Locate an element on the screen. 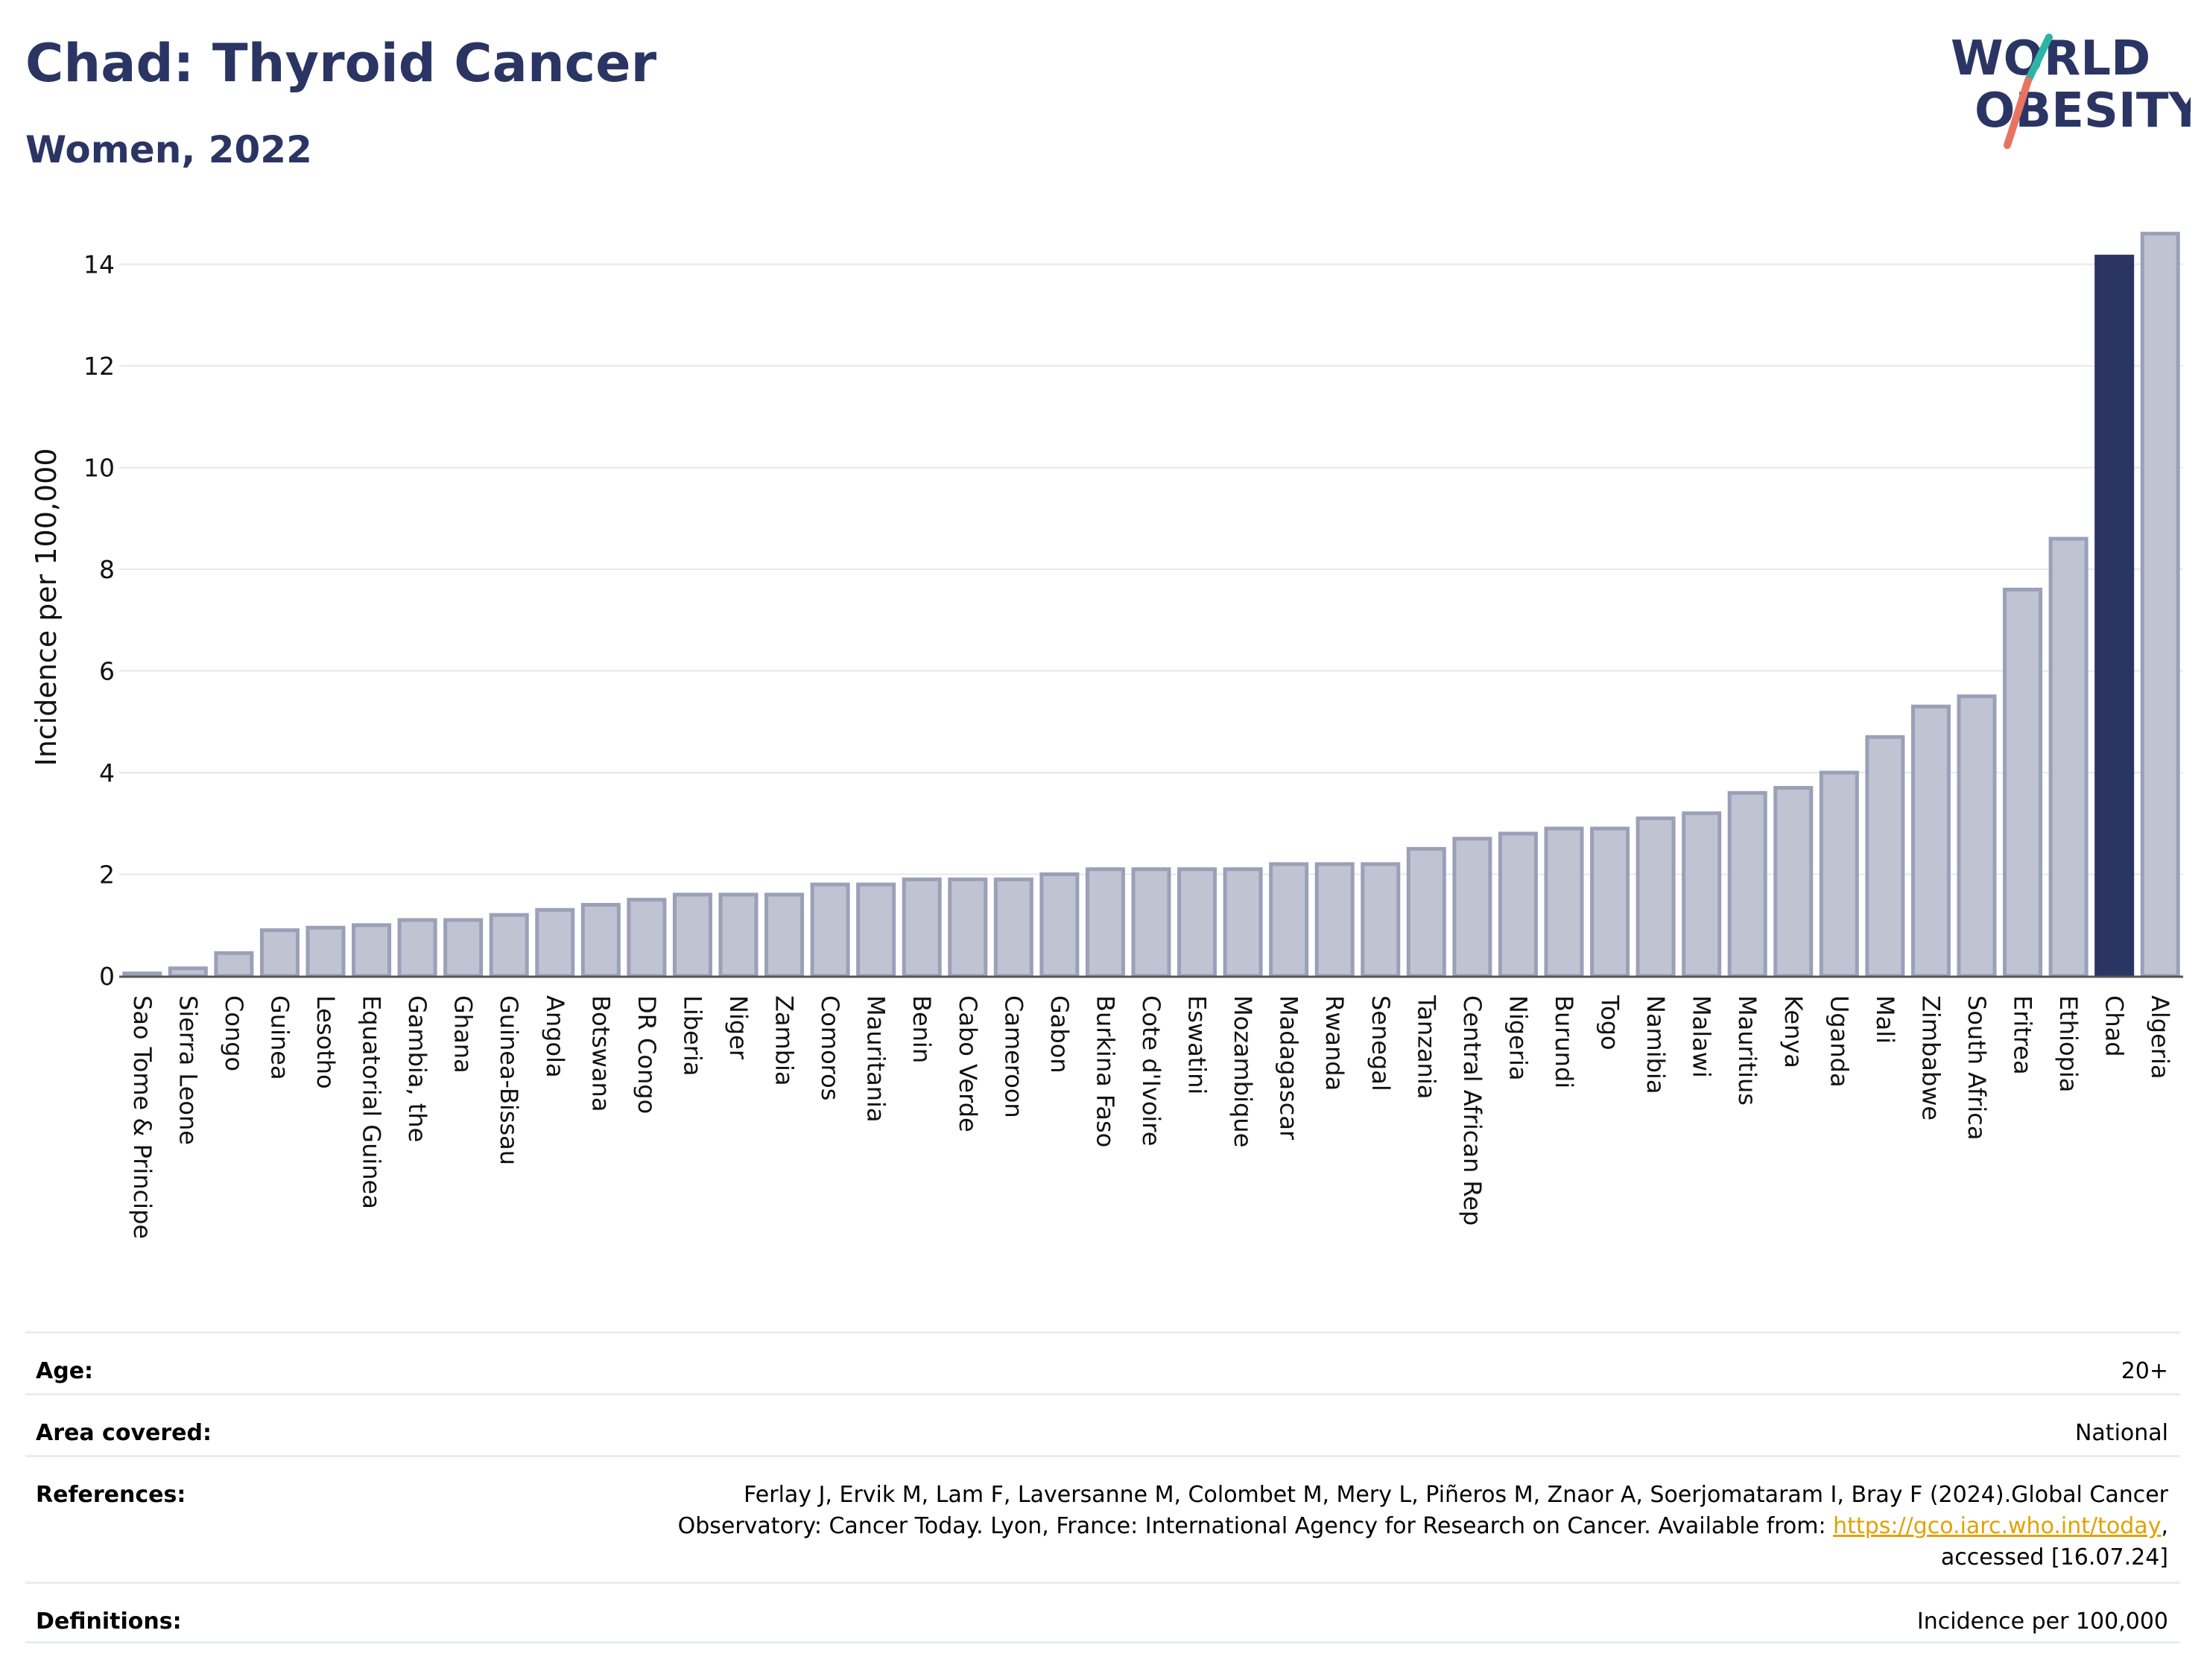 The image size is (2204, 1680). bar-algeria is located at coordinates (2160, 605).